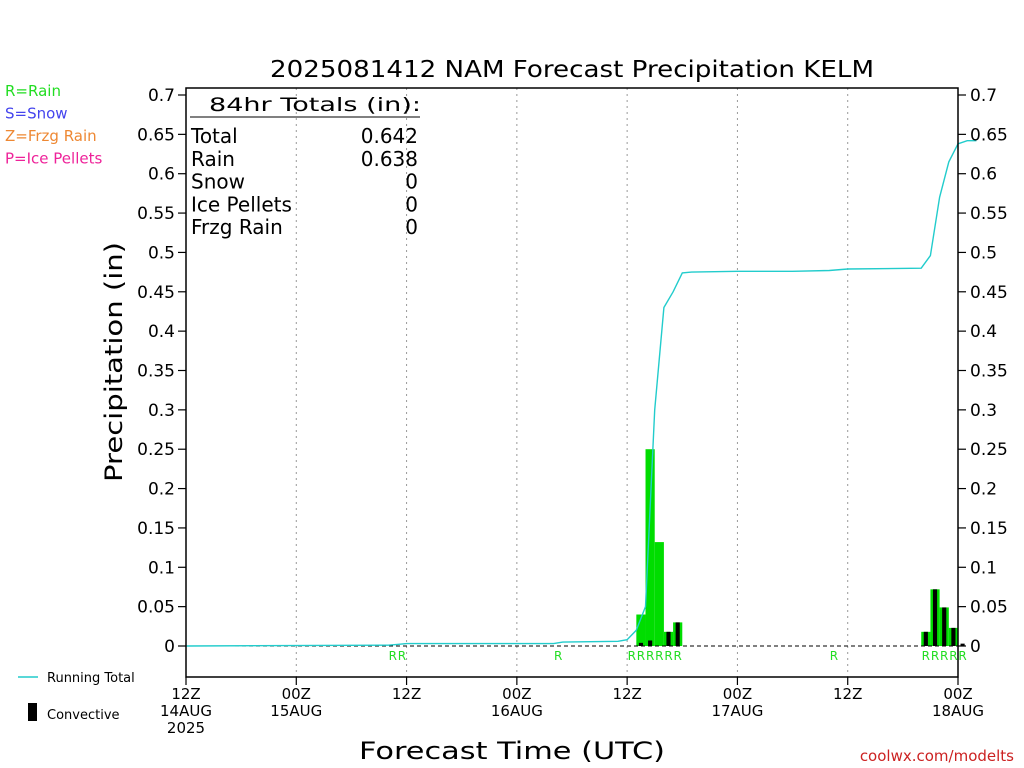 This screenshot has height=768, width=1024. I want to click on x-tick-label: 17AUG, so click(737, 711).